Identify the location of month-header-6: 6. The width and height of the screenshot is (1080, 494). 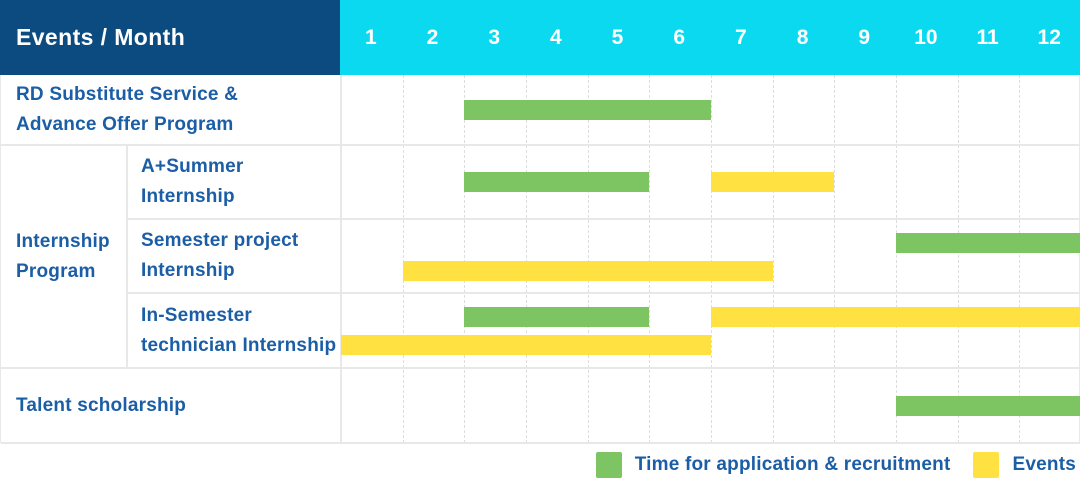
(679, 37).